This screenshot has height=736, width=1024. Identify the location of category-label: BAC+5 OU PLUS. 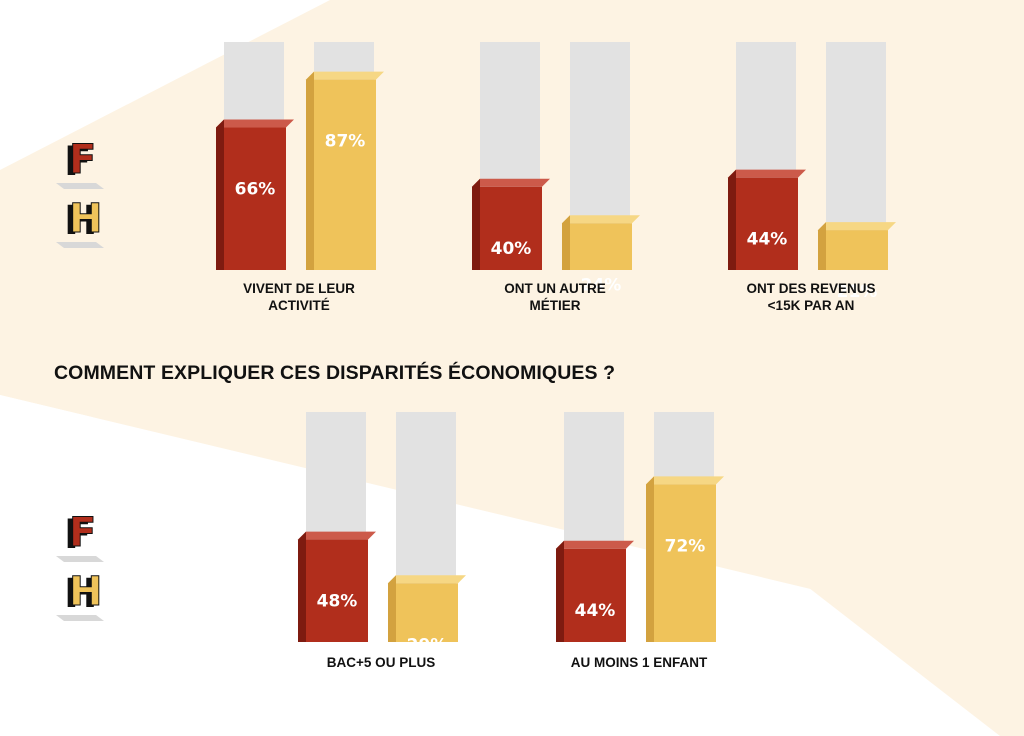
(381, 662).